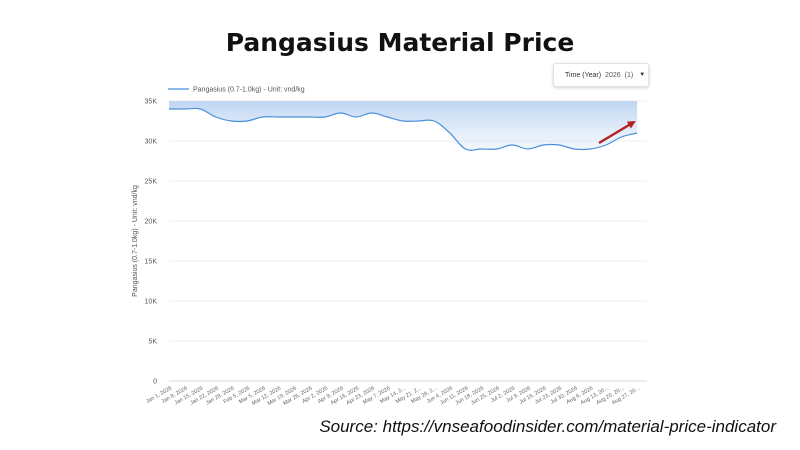 This screenshot has width=800, height=450. Describe the element at coordinates (151, 142) in the screenshot. I see `y-tick-label: 30K` at that location.